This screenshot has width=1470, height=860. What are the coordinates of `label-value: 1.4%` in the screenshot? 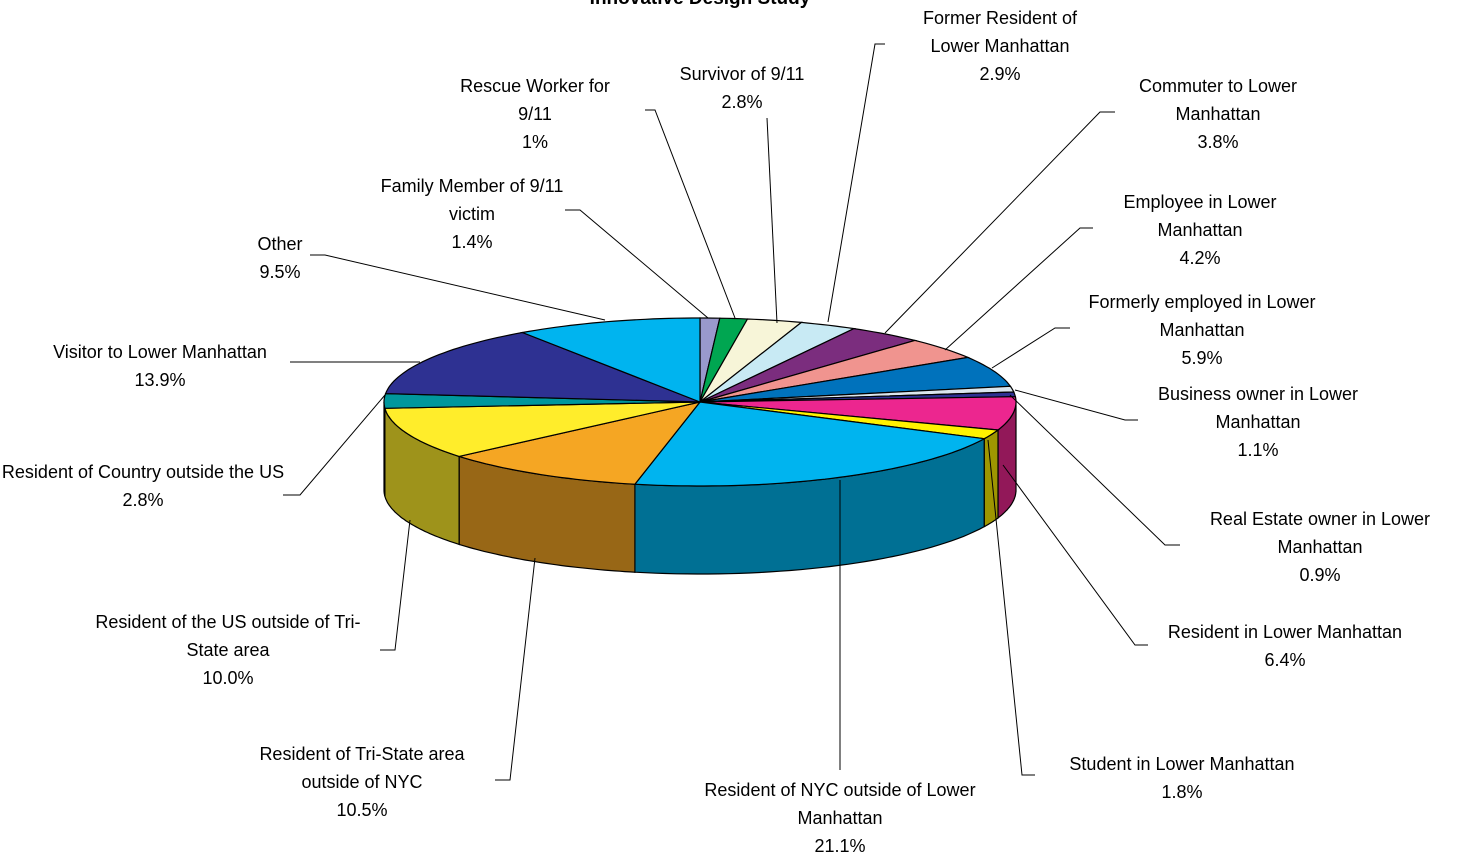 It's located at (472, 242).